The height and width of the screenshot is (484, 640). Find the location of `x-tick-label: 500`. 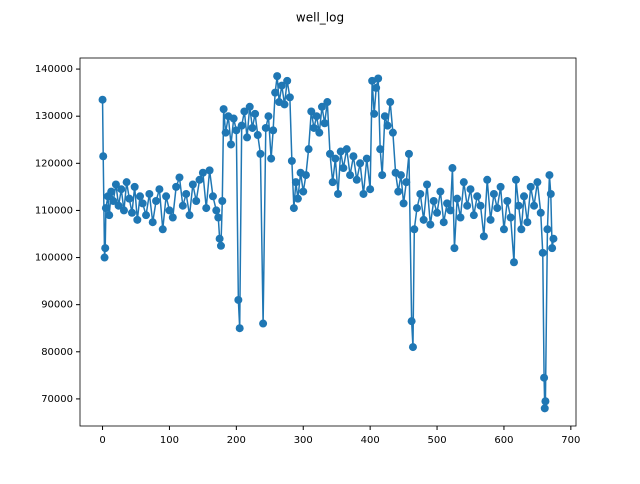

x-tick-label: 500 is located at coordinates (437, 440).